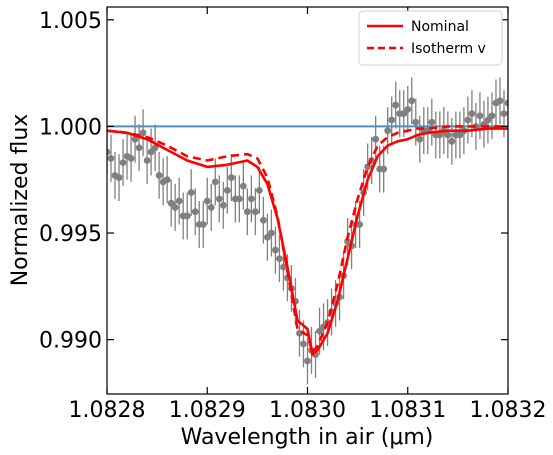 The height and width of the screenshot is (455, 553). I want to click on y-tick-label: 0.990, so click(70, 341).